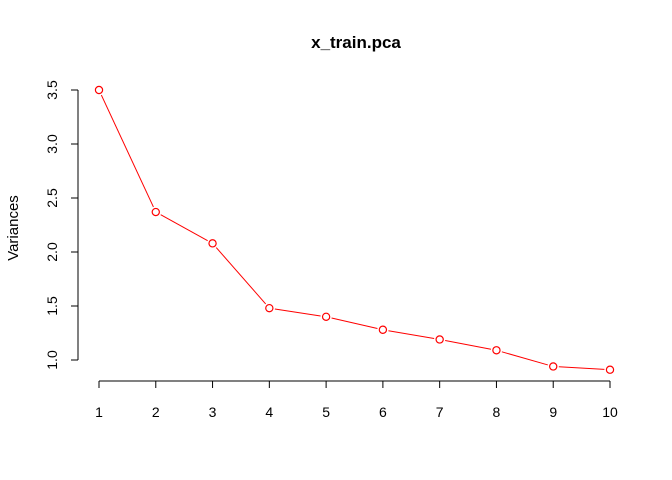  Describe the element at coordinates (440, 412) in the screenshot. I see `x-tick-label: 7` at that location.